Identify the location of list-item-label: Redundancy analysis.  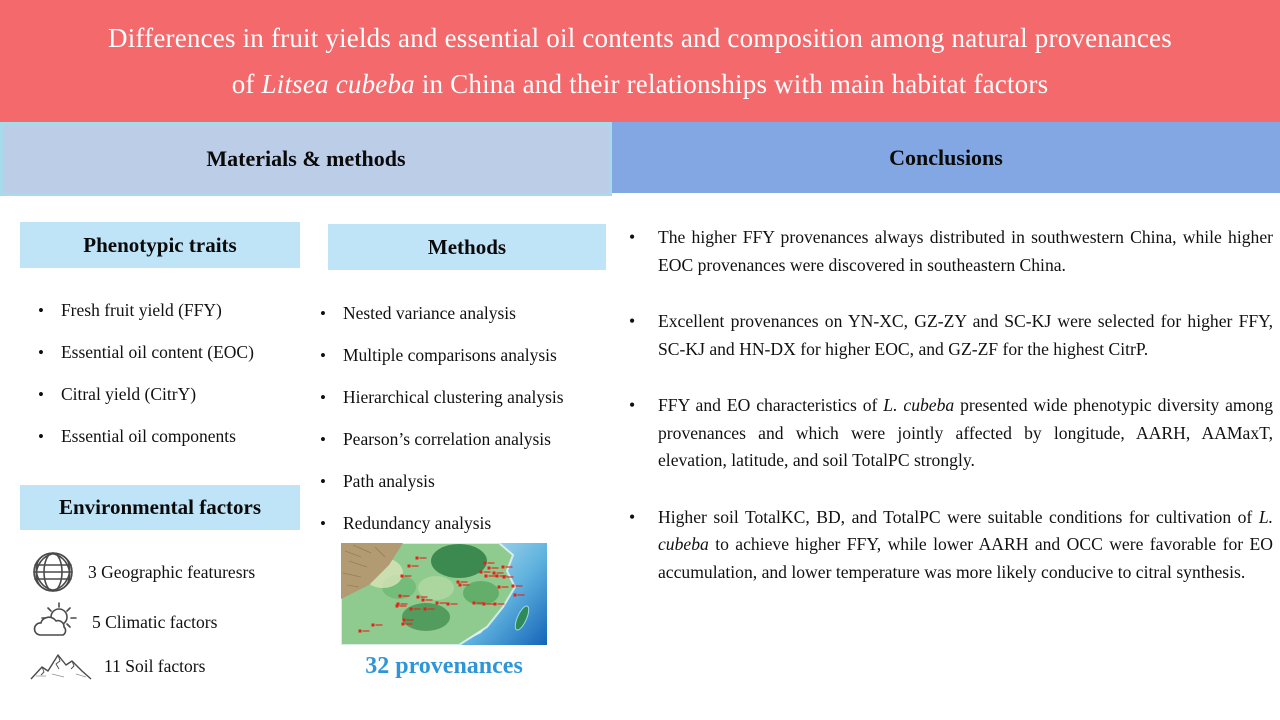
(417, 522).